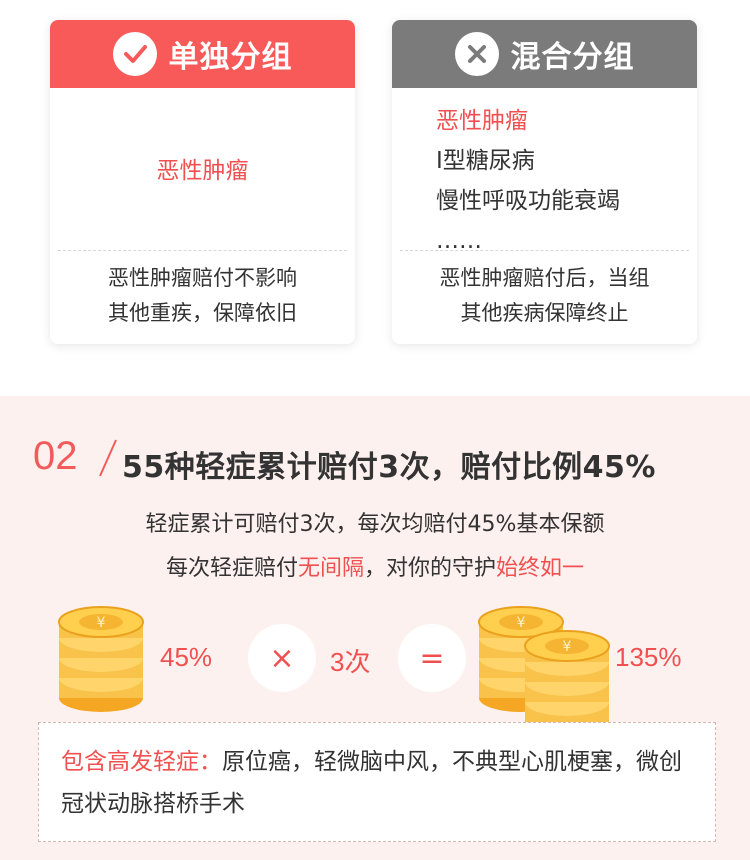 This screenshot has width=750, height=860. I want to click on mixed-group-footnote: 恶性肿瘤赔付后，当组 其他疾病保障终止, so click(544, 291).